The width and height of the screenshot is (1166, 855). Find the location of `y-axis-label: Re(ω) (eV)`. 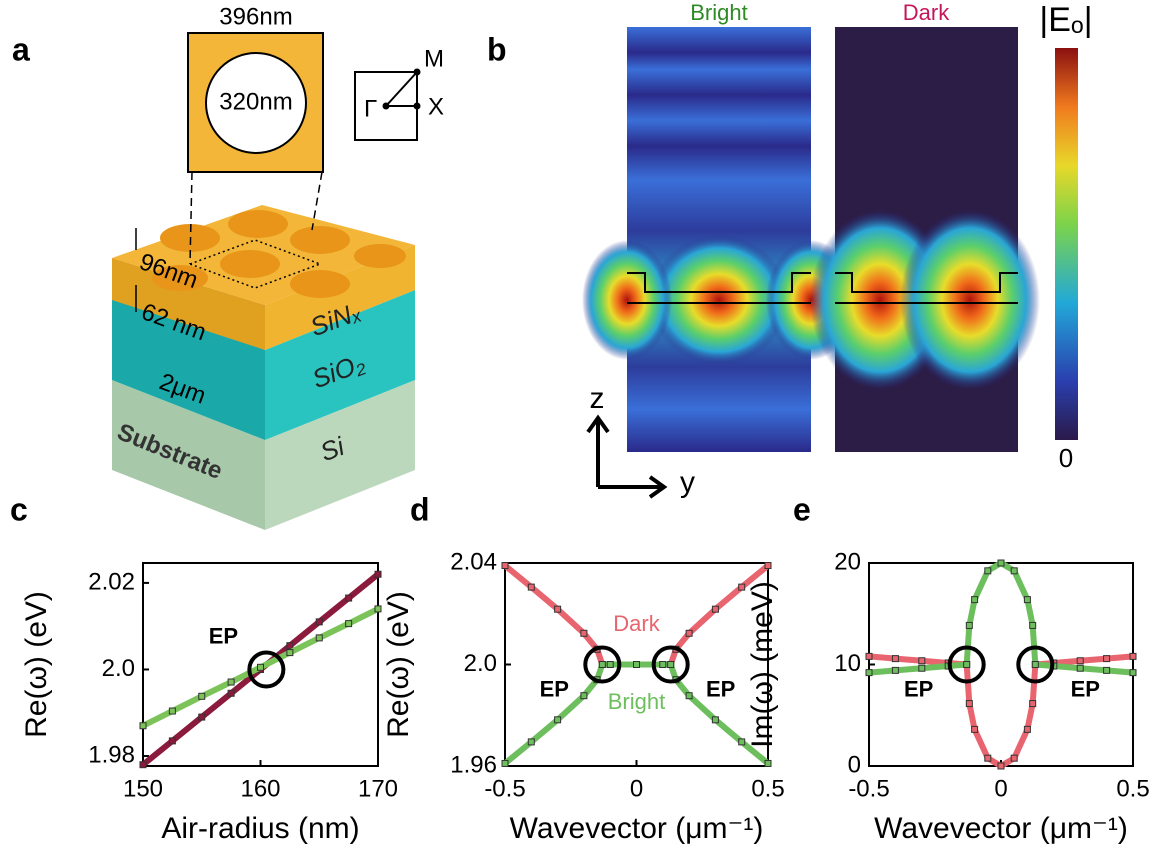

y-axis-label: Re(ω) (eV) is located at coordinates (36, 664).